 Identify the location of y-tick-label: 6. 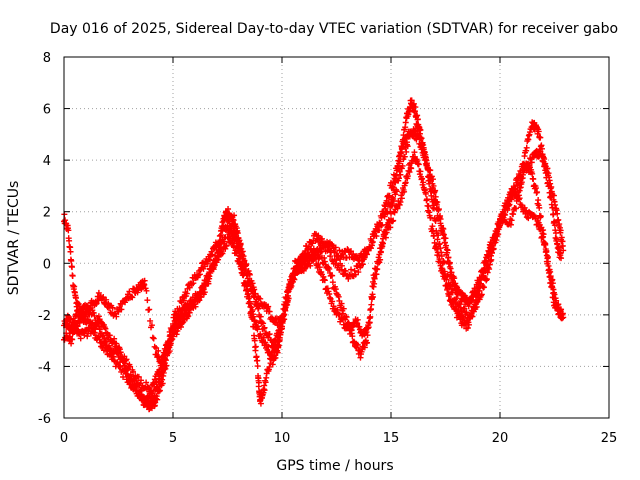
(47, 110).